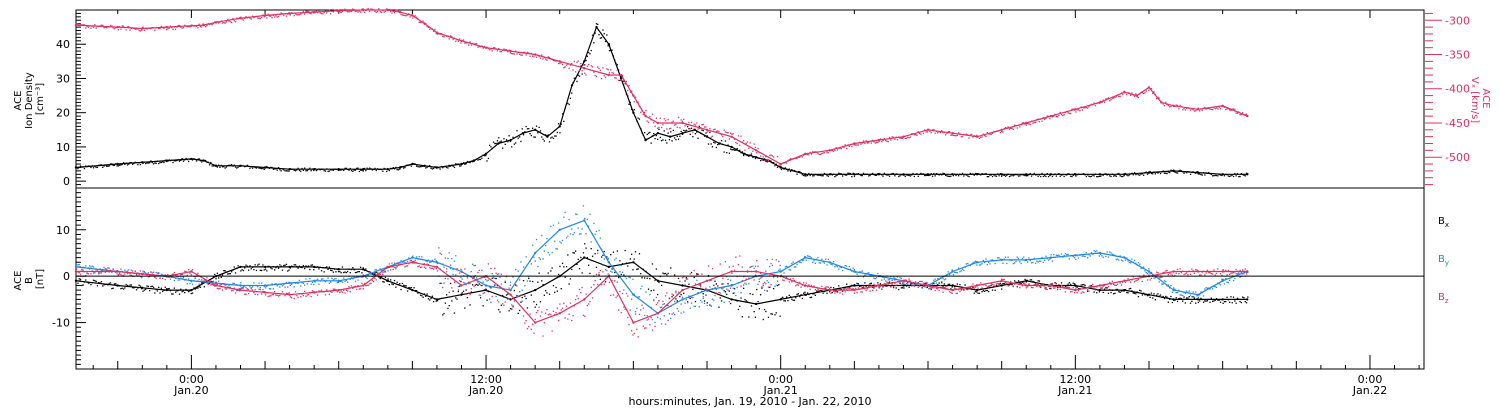 Image resolution: width=1500 pixels, height=410 pixels. Describe the element at coordinates (1124, 257) in the screenshot. I see `bottom-series-By-sample` at that location.